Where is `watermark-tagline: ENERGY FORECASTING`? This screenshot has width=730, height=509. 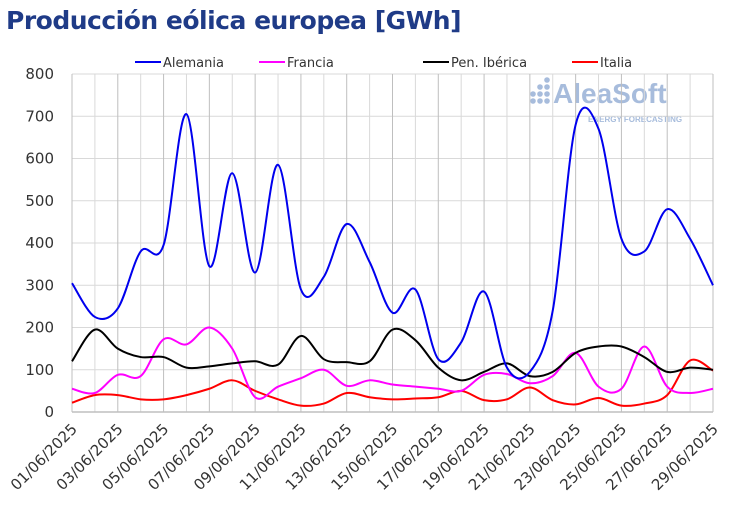 watermark-tagline: ENERGY FORECASTING is located at coordinates (635, 119).